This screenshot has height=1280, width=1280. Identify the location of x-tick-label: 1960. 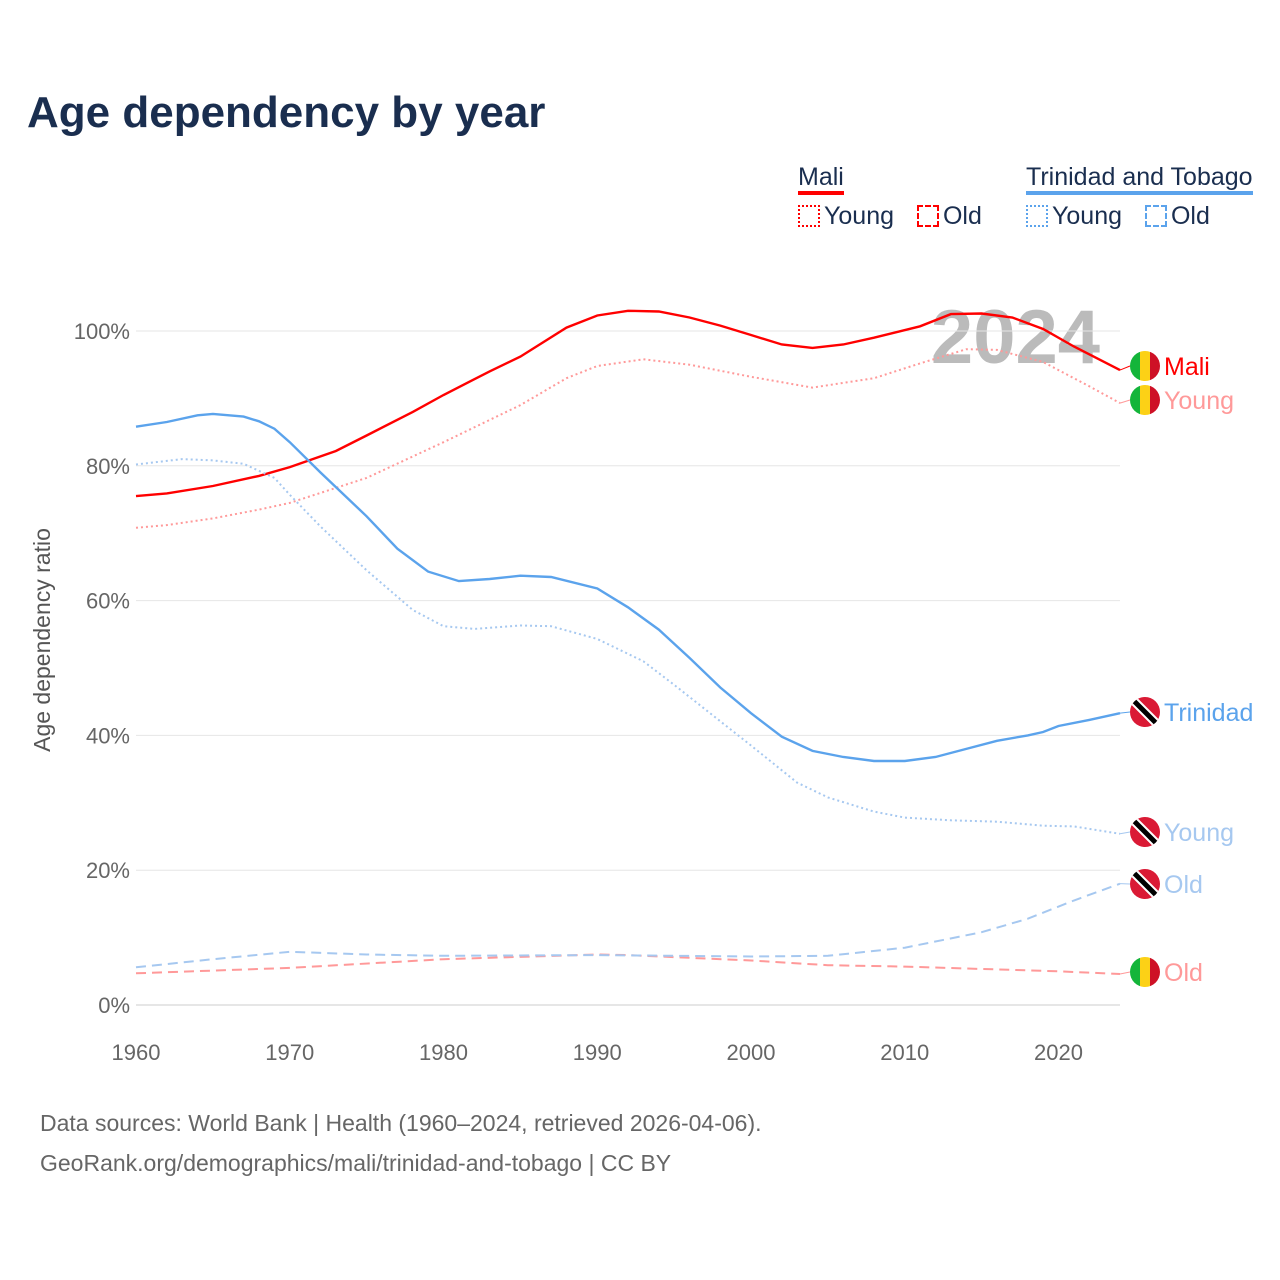
(136, 1052).